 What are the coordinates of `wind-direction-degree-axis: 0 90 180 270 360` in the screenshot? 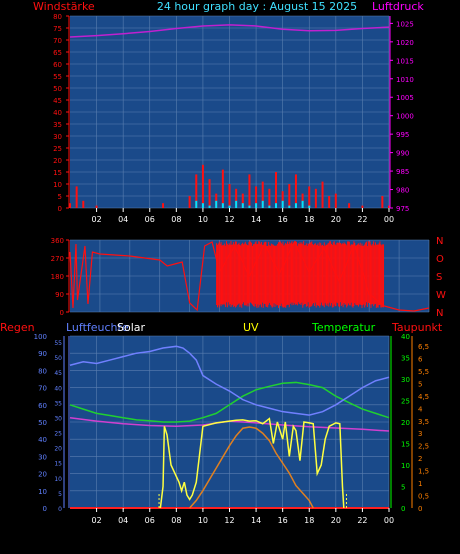 It's located at (60, 277).